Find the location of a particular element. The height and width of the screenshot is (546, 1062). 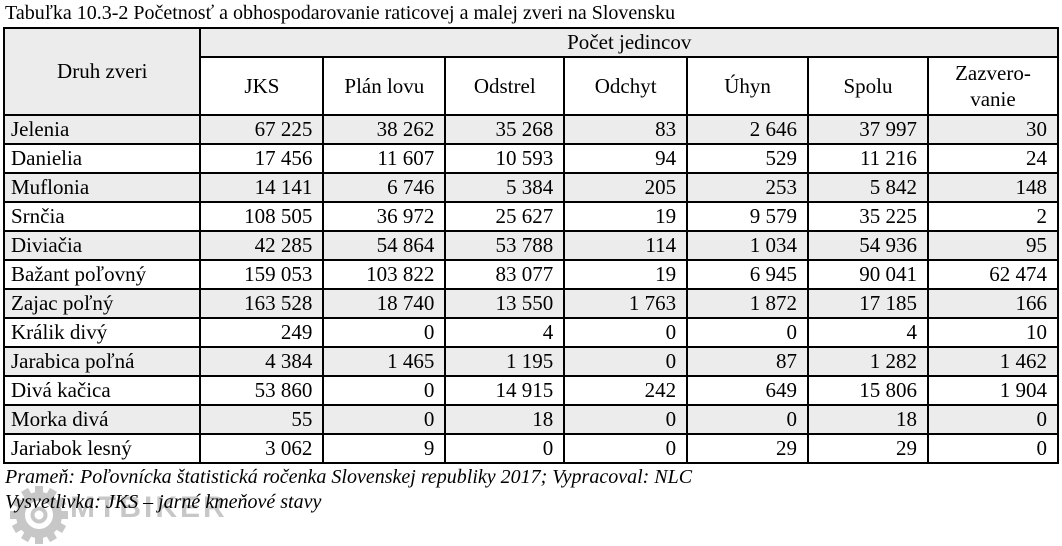

value-cell: 17 456 is located at coordinates (262, 158).